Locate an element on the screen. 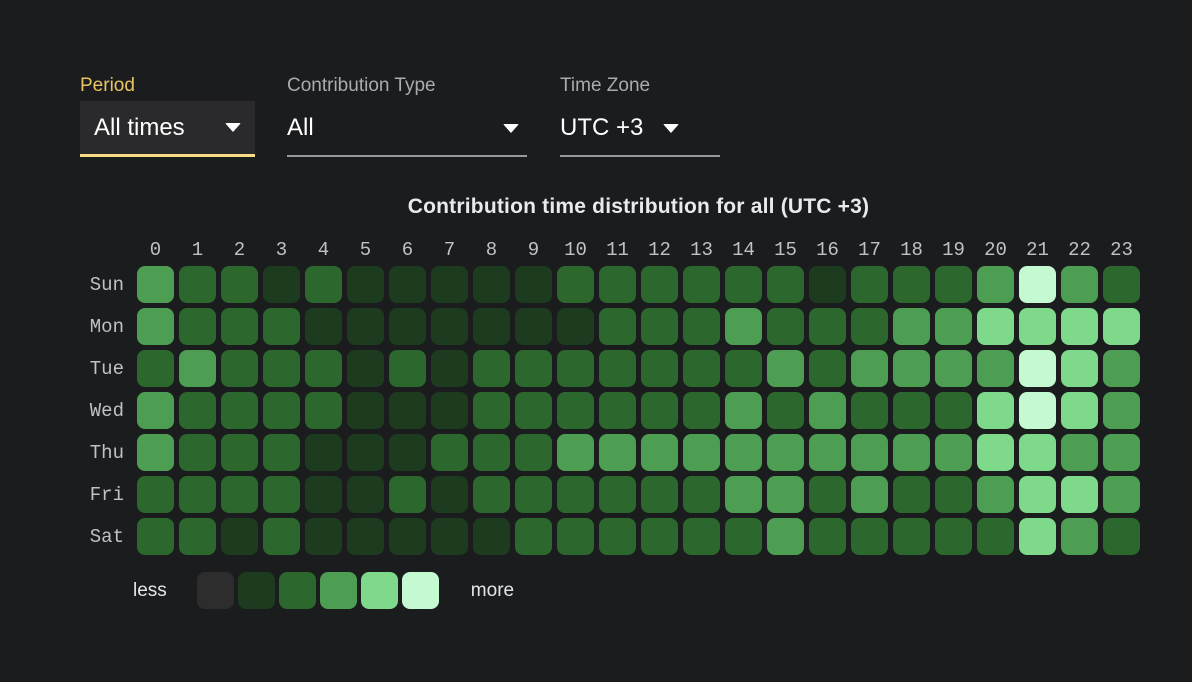 The height and width of the screenshot is (682, 1192). hour-label: 23 is located at coordinates (1121, 250).